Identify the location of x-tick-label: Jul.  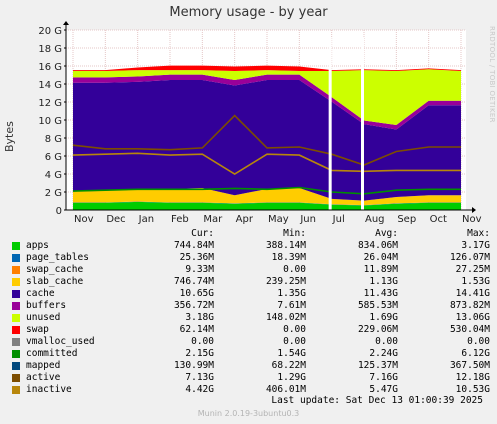
(338, 219).